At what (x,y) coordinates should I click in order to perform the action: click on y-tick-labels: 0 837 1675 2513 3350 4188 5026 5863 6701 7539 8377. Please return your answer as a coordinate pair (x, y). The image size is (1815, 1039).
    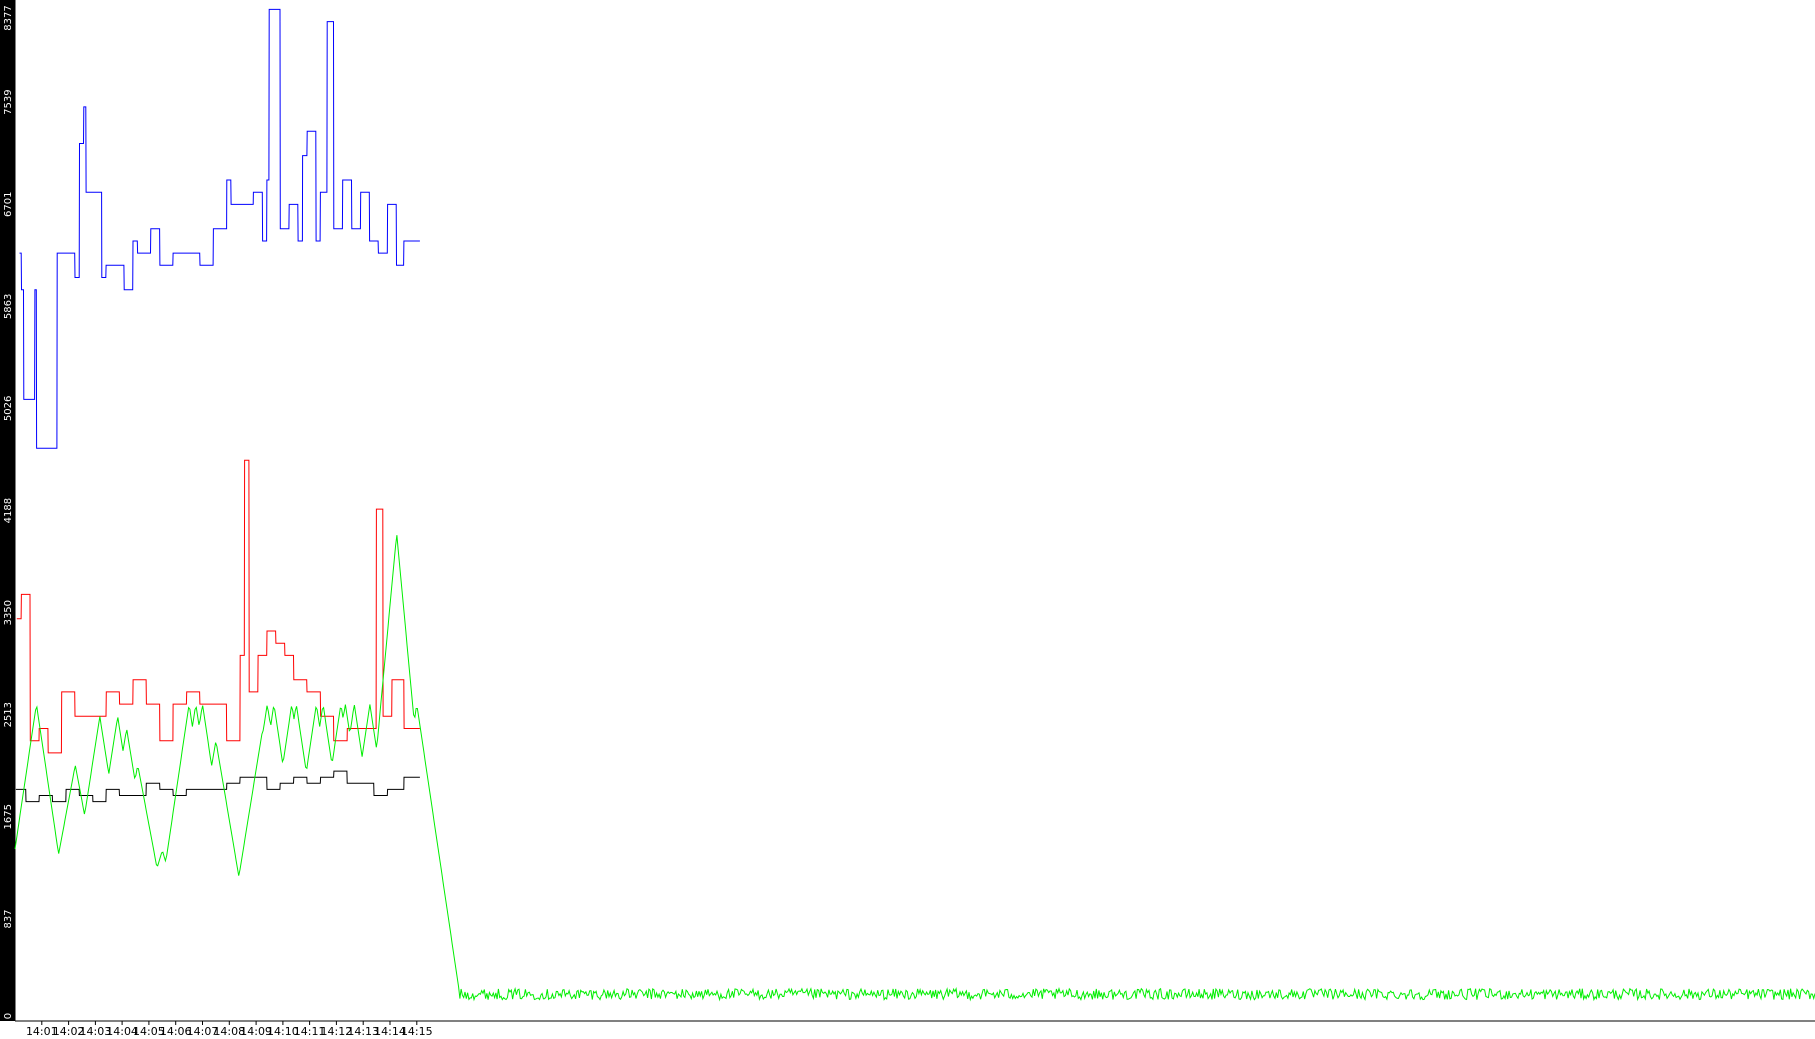
    Looking at the image, I should click on (8, 512).